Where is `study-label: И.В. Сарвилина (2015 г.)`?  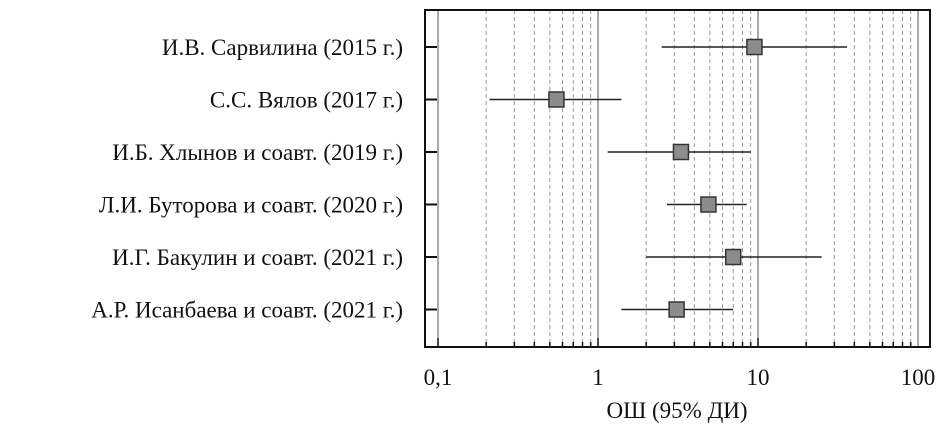
study-label: И.В. Сарвилина (2015 г.) is located at coordinates (282, 47).